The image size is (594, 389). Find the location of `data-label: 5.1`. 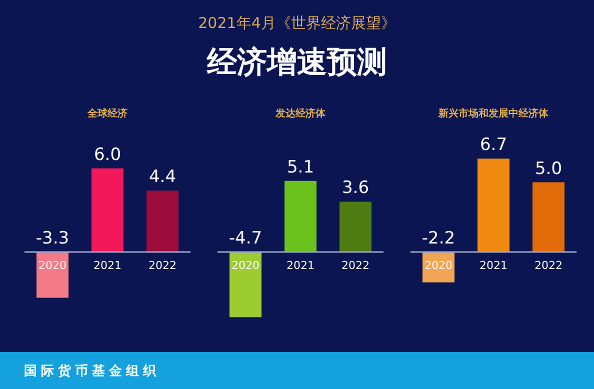

data-label: 5.1 is located at coordinates (300, 167).